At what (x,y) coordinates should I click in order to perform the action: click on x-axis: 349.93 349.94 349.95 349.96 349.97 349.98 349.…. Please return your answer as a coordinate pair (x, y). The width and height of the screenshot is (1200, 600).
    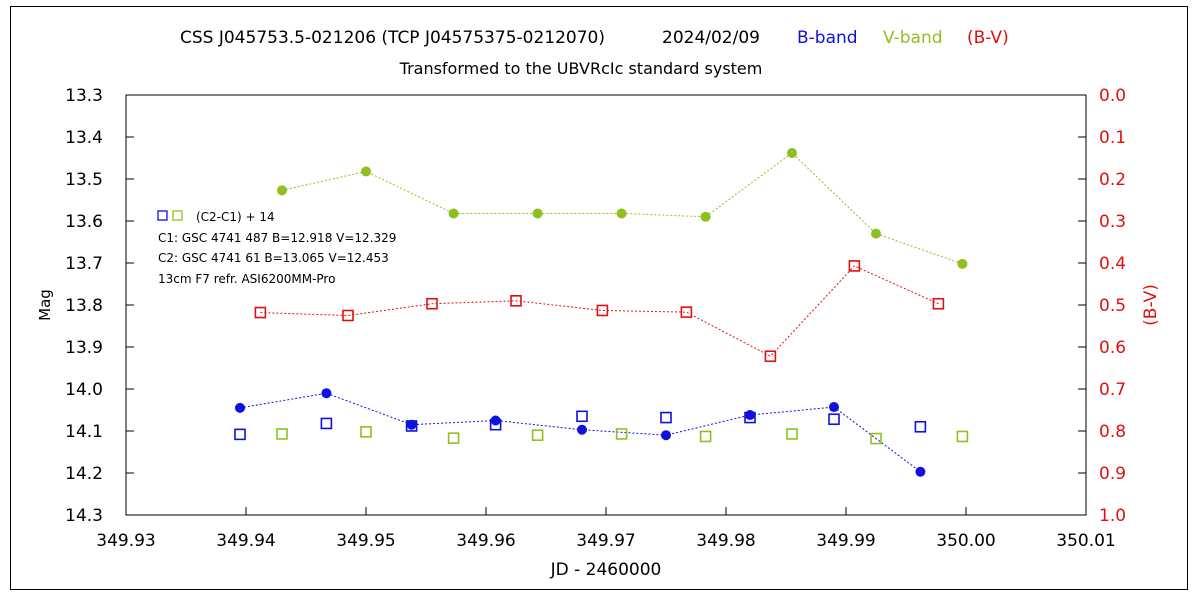
    Looking at the image, I should click on (606, 529).